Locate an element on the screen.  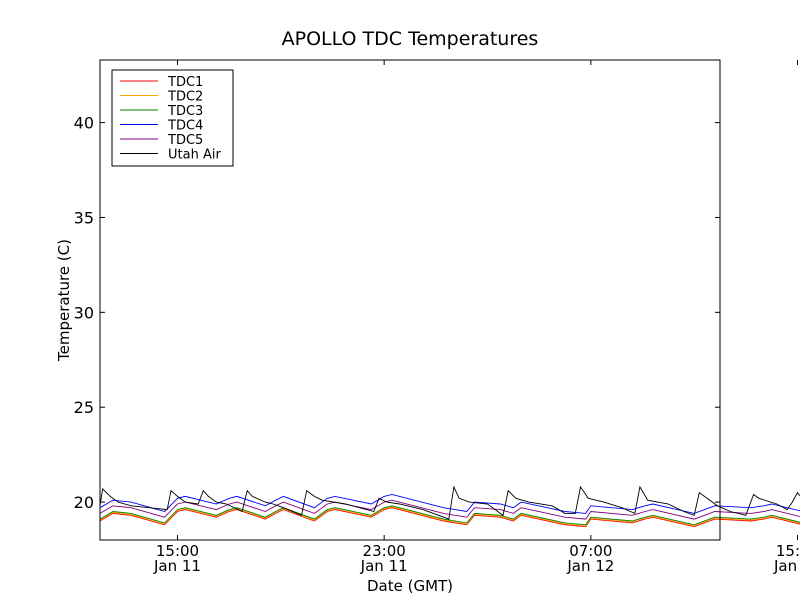
series-line-tdc4 is located at coordinates (449, 504).